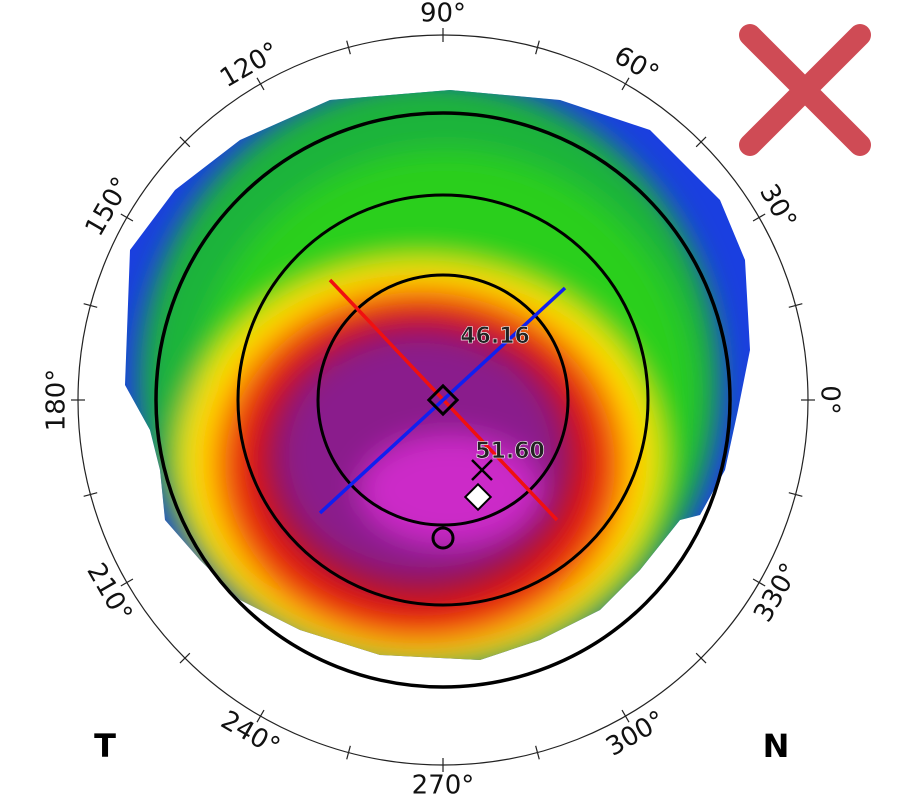  I want to click on center-marker, so click(443, 400).